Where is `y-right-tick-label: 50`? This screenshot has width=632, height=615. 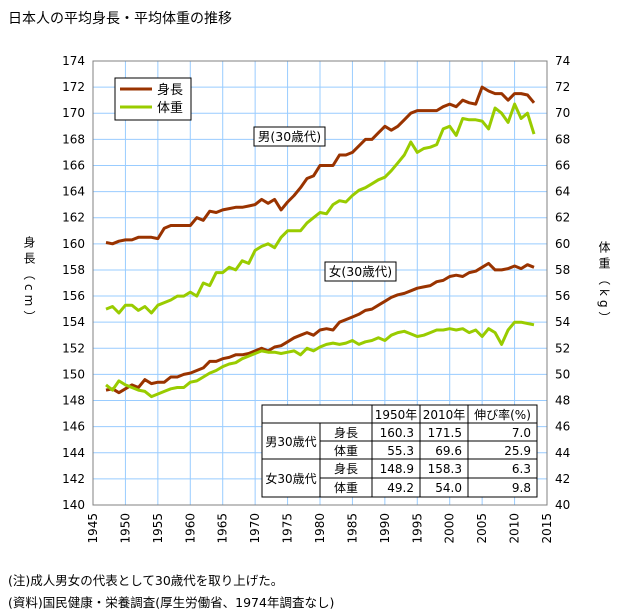
y-right-tick-label: 50 is located at coordinates (562, 374).